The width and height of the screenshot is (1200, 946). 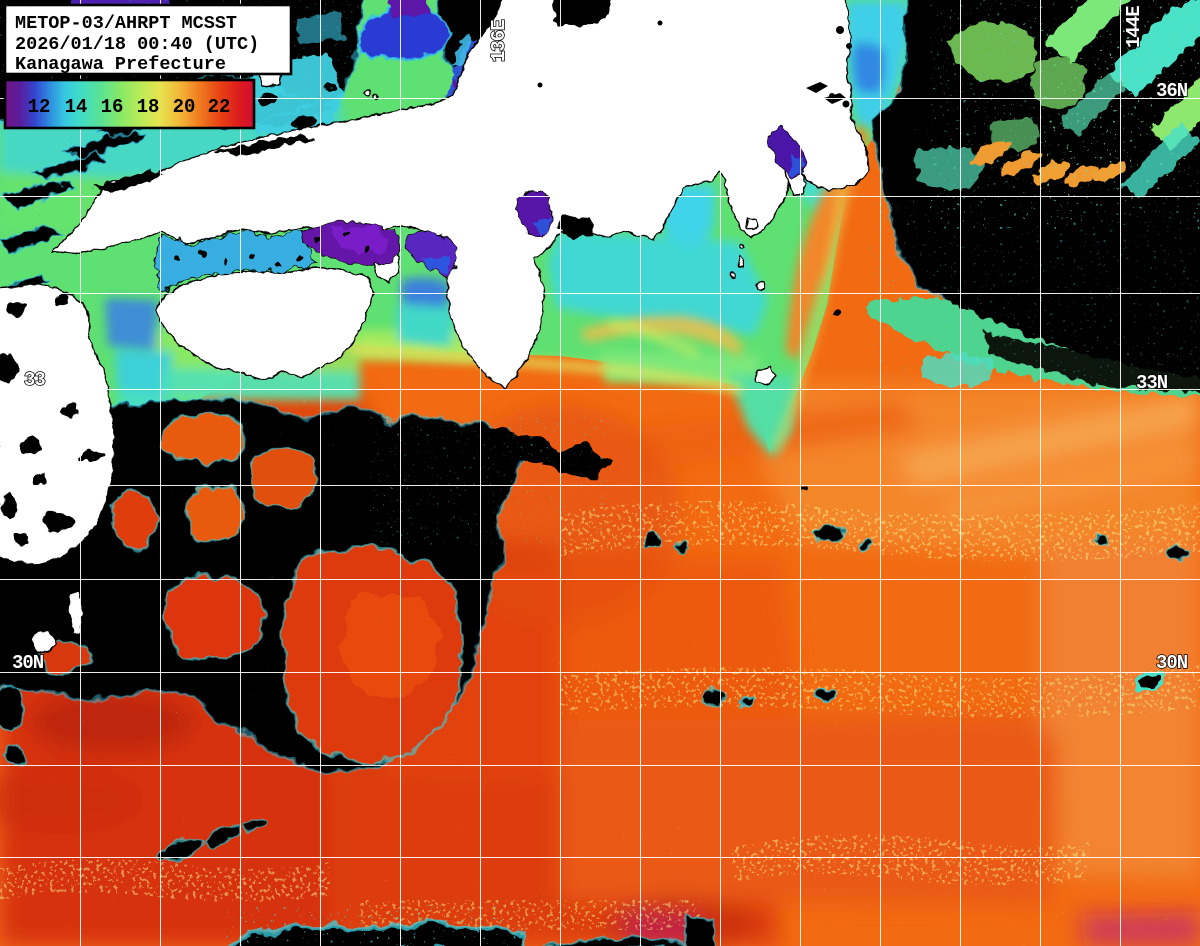 What do you see at coordinates (148, 107) in the screenshot?
I see `svg-text: 18` at bounding box center [148, 107].